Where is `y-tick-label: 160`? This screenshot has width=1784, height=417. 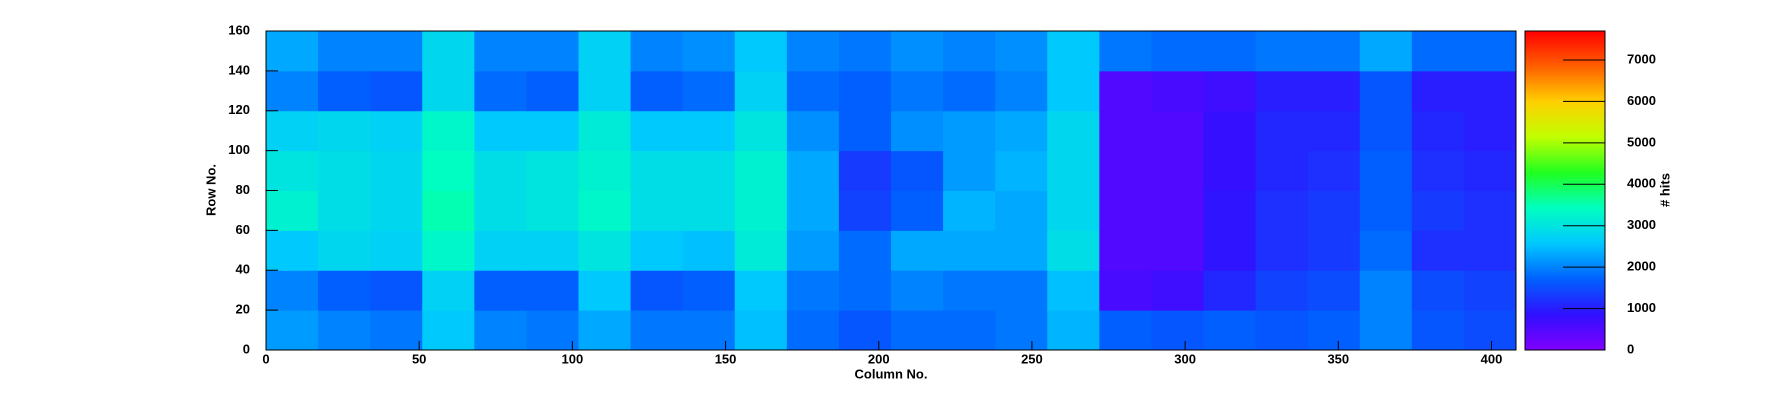 y-tick-label: 160 is located at coordinates (239, 29).